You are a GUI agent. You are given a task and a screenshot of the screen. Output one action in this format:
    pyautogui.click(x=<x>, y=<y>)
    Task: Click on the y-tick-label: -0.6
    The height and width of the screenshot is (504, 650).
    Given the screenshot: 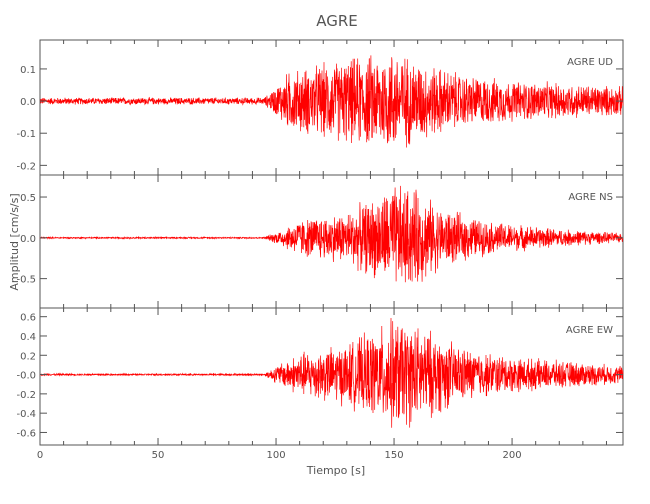 What is the action you would take?
    pyautogui.click(x=26, y=433)
    